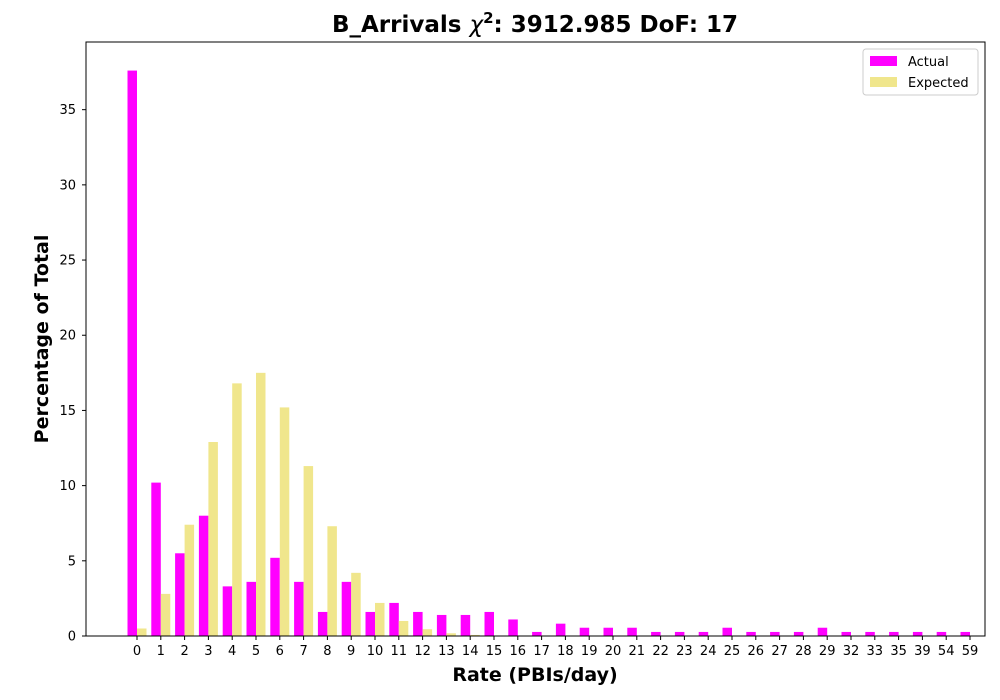 The width and height of the screenshot is (1000, 700). Describe the element at coordinates (970, 651) in the screenshot. I see `x-tick-label: 59` at that location.